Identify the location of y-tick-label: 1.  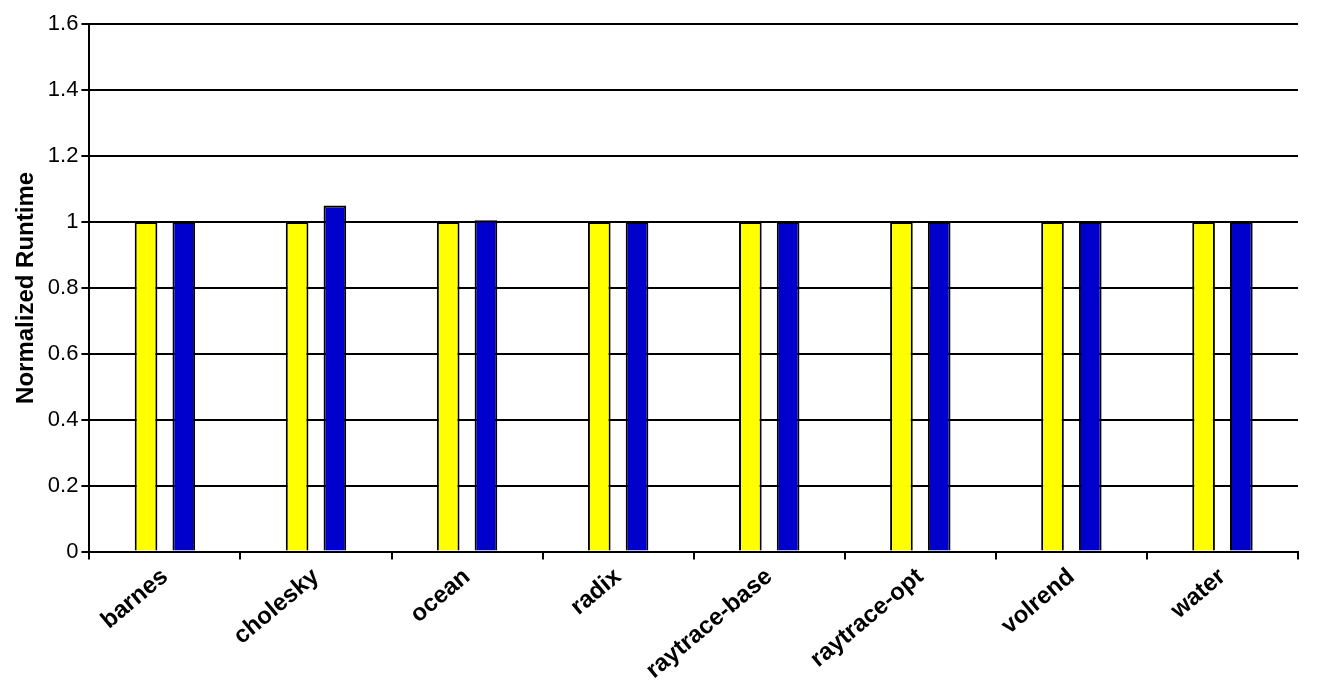
(72, 221).